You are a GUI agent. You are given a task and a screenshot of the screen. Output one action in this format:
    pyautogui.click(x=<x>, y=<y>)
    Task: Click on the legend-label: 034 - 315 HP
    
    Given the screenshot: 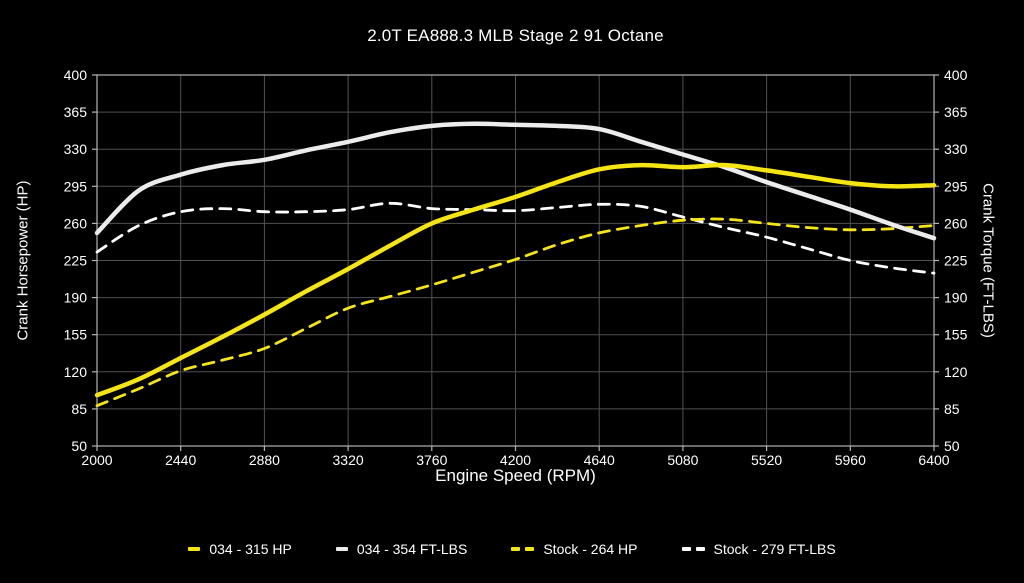 What is the action you would take?
    pyautogui.click(x=250, y=549)
    